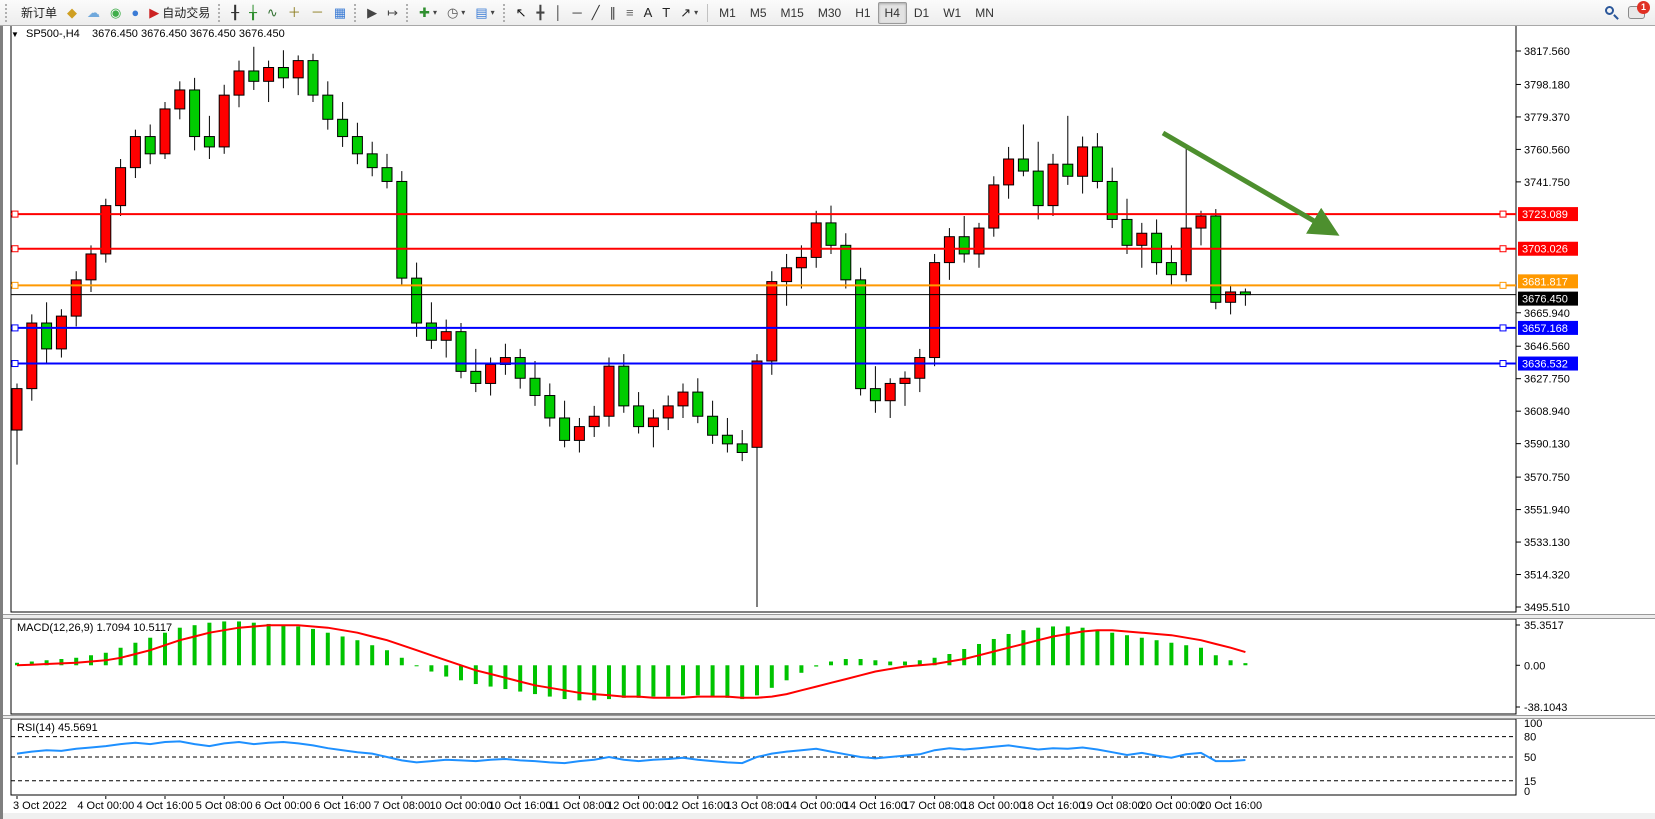 Image resolution: width=1655 pixels, height=819 pixels. What do you see at coordinates (1639, 10) in the screenshot?
I see `notifications-icon: 1` at bounding box center [1639, 10].